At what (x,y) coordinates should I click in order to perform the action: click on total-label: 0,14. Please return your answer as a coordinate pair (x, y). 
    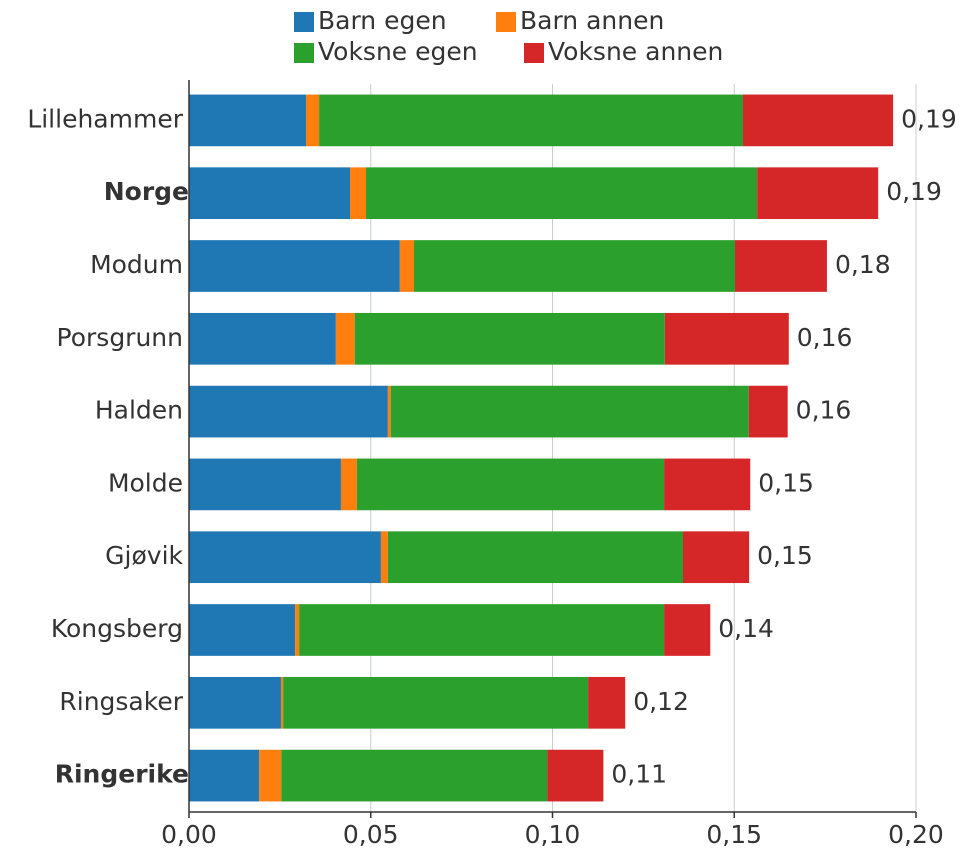
    Looking at the image, I should click on (746, 628).